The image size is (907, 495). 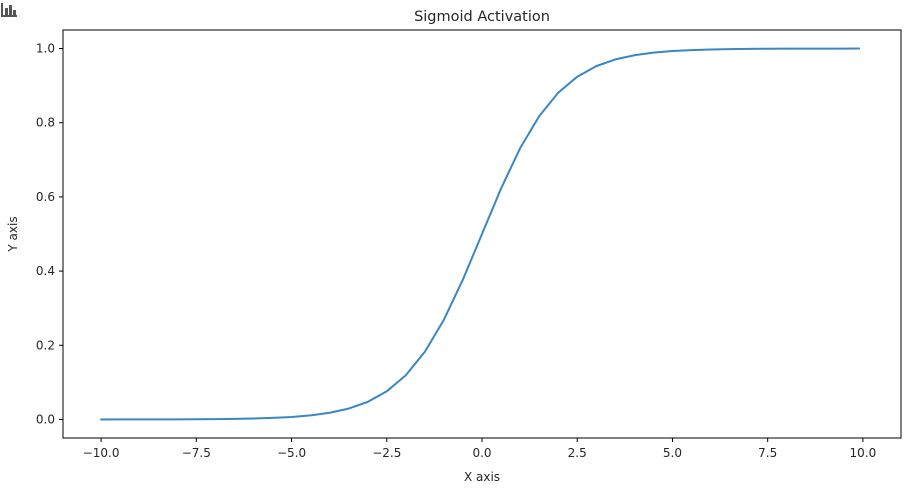 What do you see at coordinates (13, 234) in the screenshot?
I see `y-axis-label: Y axis` at bounding box center [13, 234].